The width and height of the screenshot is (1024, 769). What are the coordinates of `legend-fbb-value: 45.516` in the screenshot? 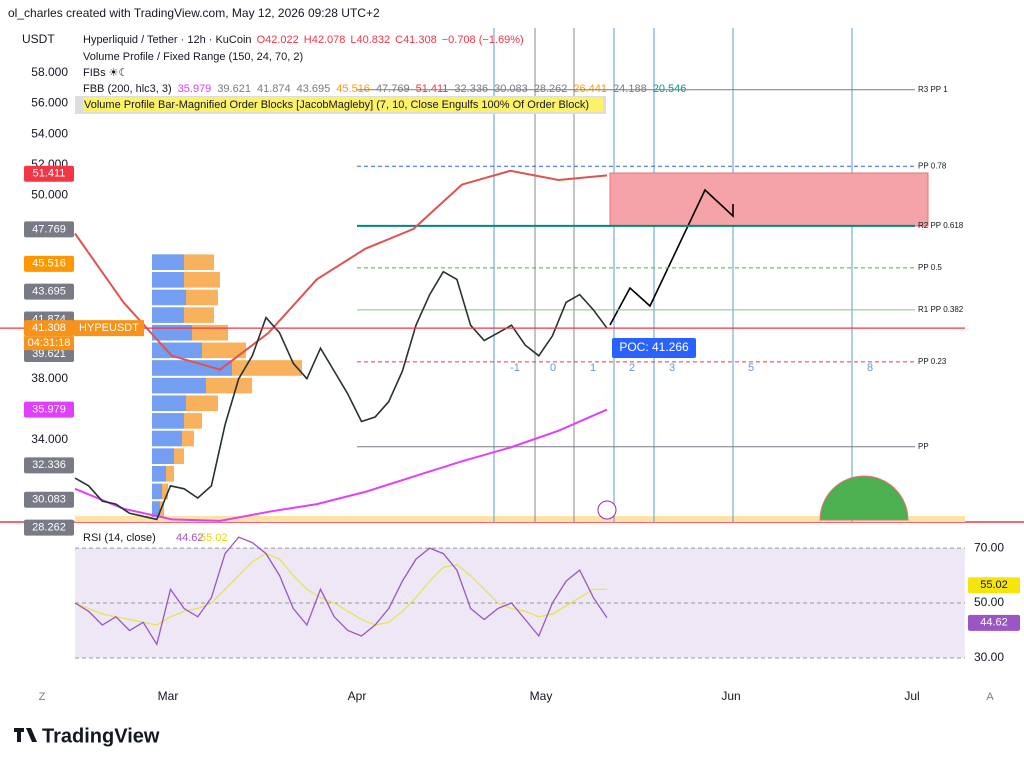 It's located at (353, 89).